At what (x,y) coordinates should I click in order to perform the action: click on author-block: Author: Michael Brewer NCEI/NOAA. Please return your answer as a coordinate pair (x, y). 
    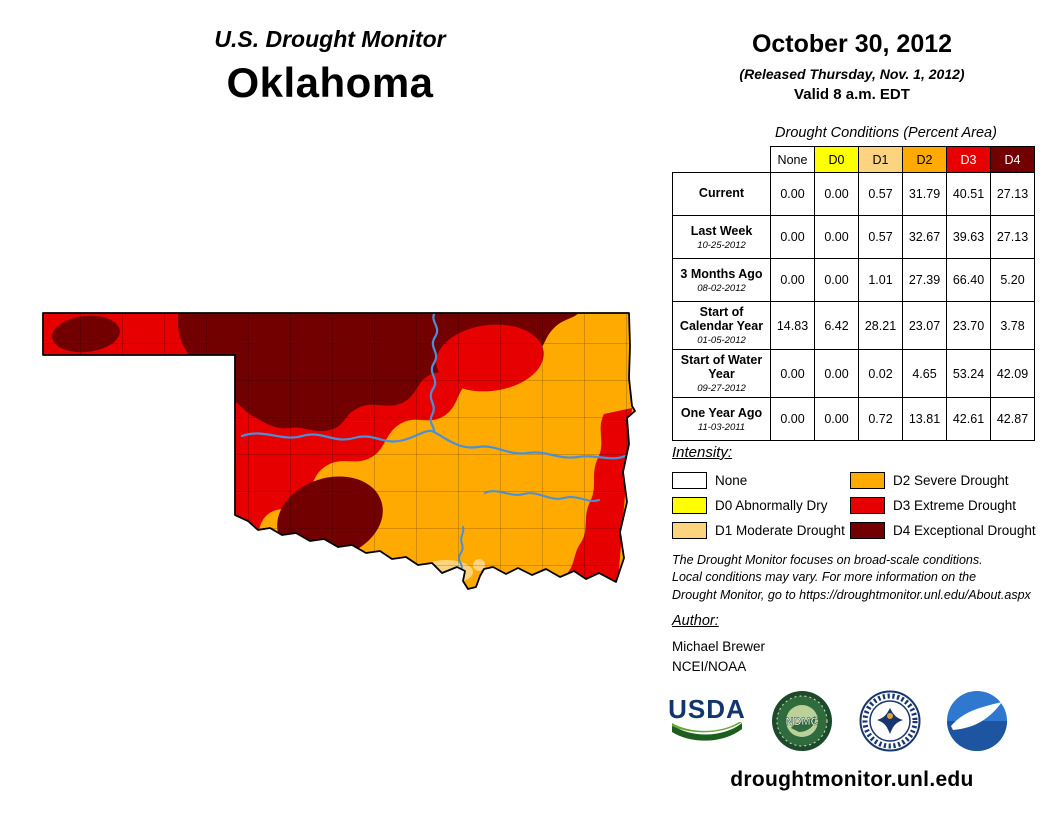
    Looking at the image, I should click on (718, 643).